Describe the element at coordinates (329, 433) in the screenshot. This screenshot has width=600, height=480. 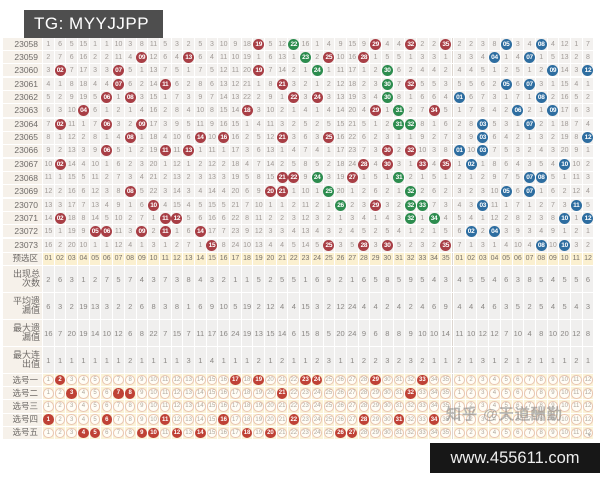
I see `pick-ball: 25` at that location.